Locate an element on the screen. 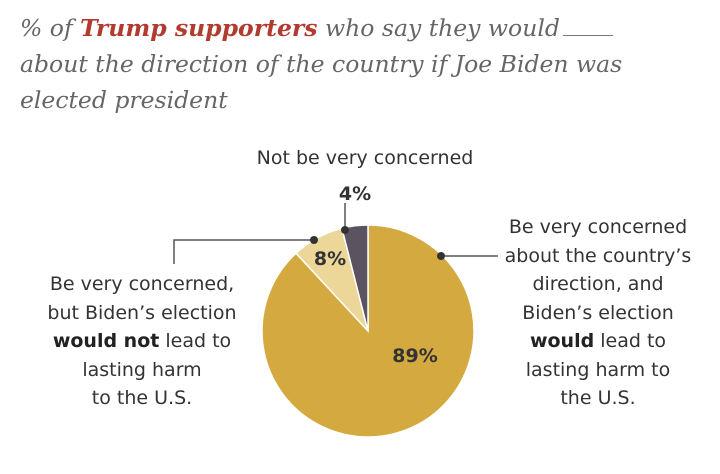 This screenshot has width=720, height=474. label-not-concerned: Not be very concerned is located at coordinates (365, 158).